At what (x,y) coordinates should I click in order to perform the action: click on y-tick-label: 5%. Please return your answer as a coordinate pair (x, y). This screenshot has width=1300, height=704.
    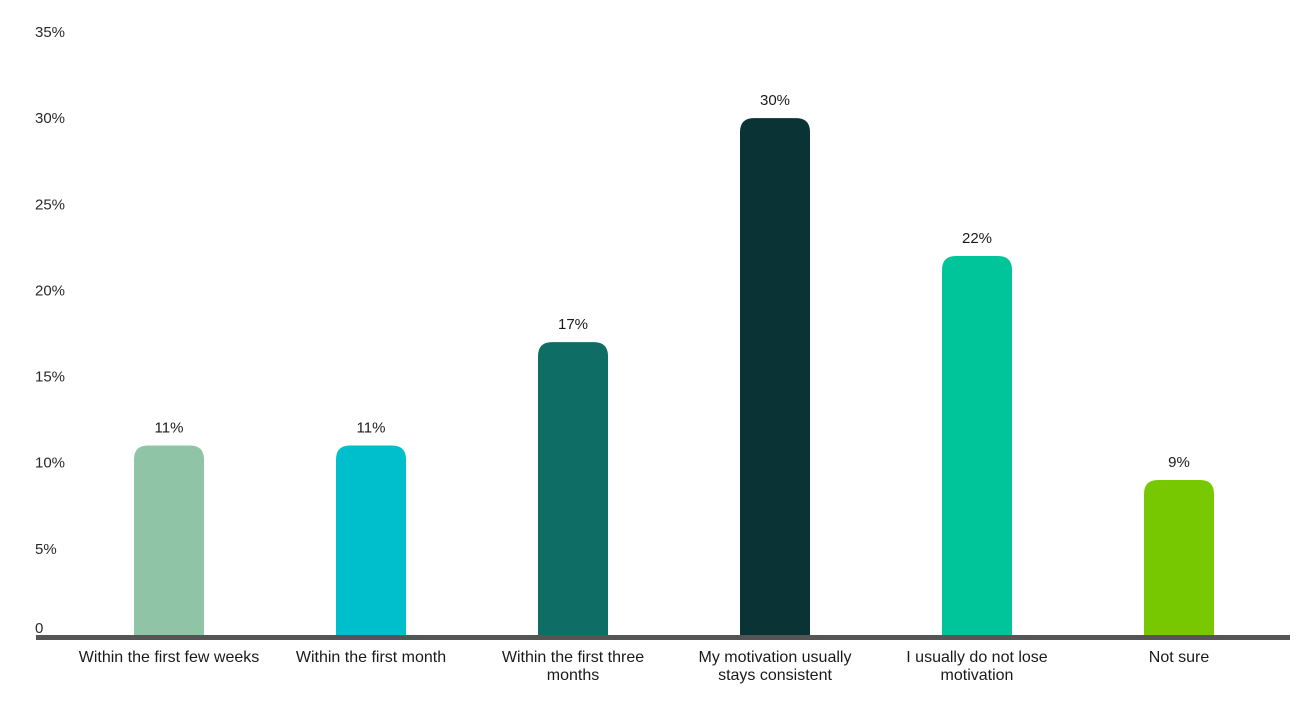
    Looking at the image, I should click on (46, 549).